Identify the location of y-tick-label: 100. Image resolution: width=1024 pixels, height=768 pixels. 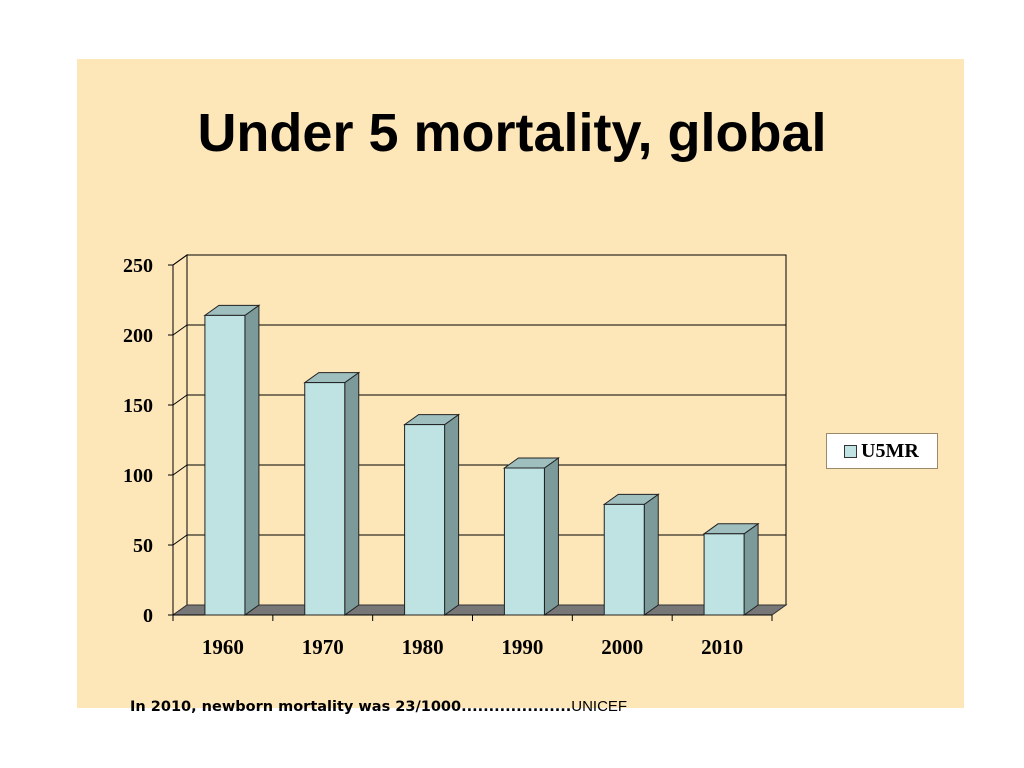
(138, 476).